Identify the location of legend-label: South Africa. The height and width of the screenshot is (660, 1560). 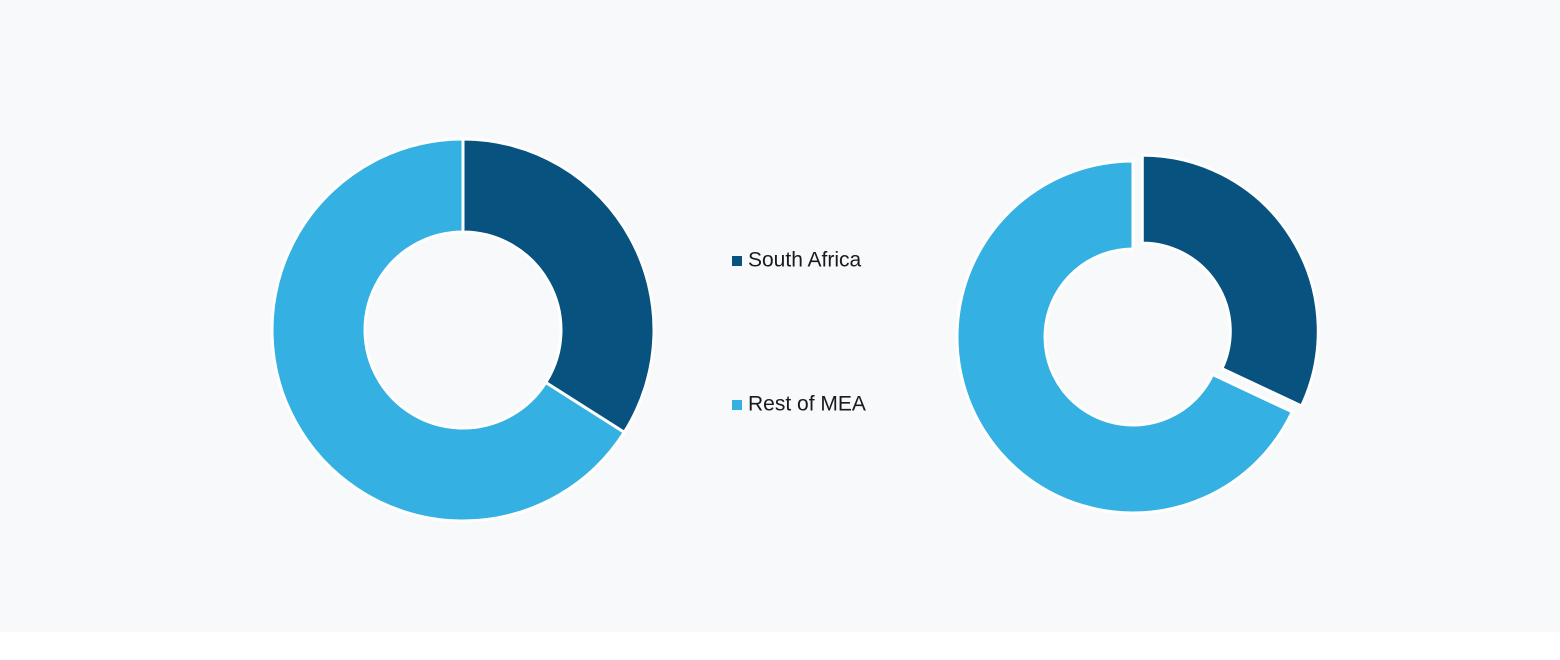
(805, 260).